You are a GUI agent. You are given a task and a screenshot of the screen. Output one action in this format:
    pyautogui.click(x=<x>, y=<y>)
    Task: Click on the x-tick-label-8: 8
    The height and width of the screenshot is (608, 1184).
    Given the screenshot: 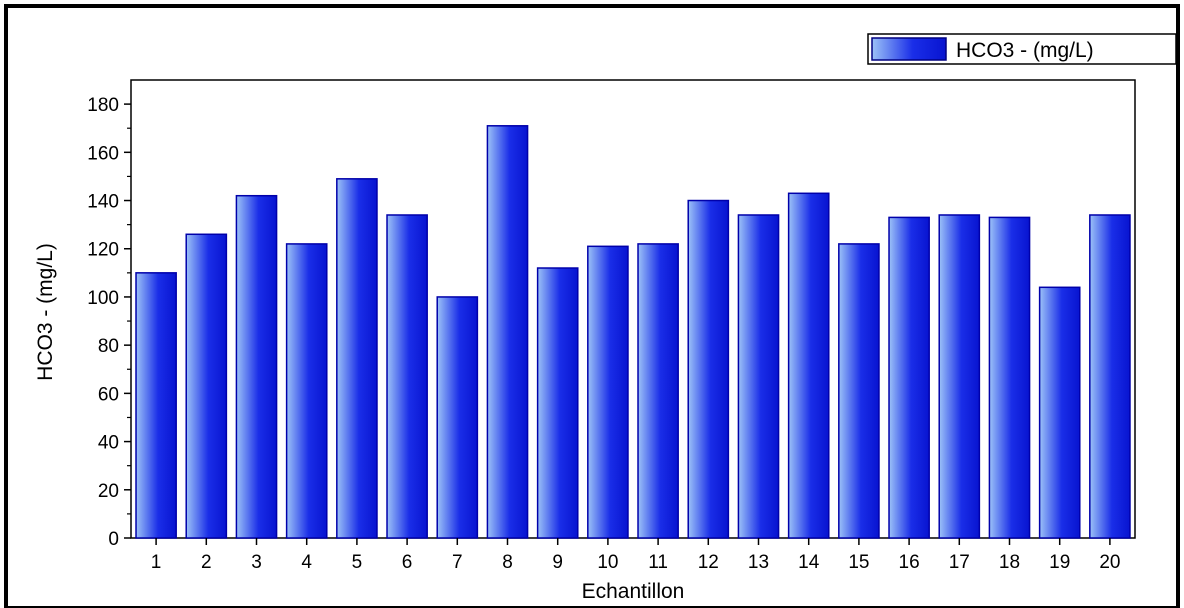 What is the action you would take?
    pyautogui.click(x=507, y=562)
    